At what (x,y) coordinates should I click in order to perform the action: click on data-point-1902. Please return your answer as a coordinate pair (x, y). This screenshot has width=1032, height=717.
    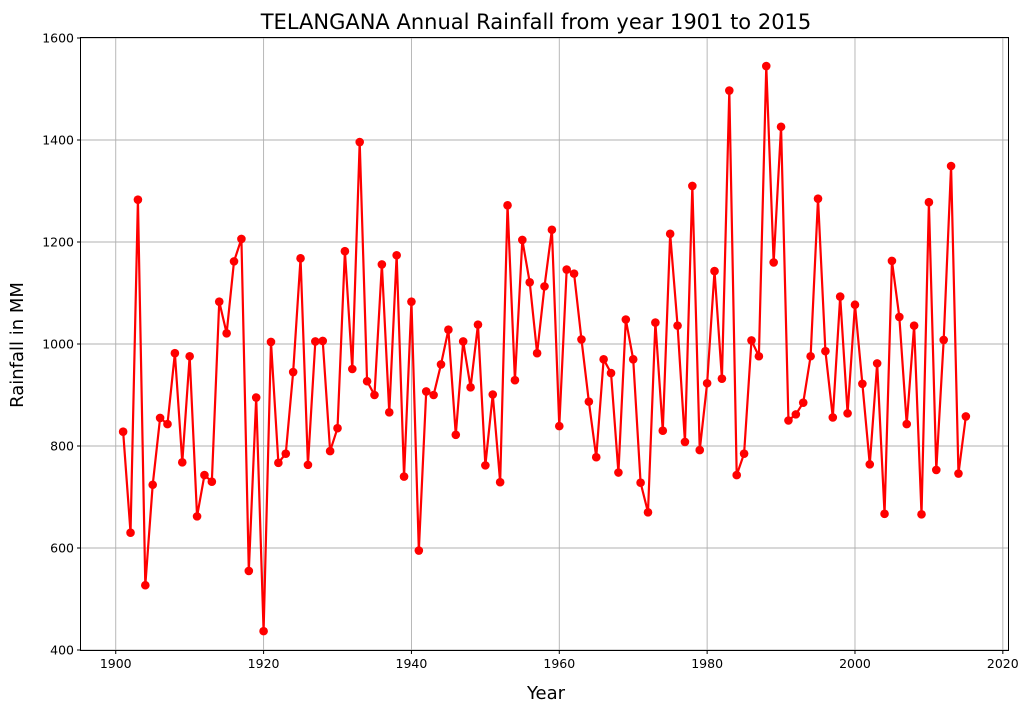
    Looking at the image, I should click on (130, 532).